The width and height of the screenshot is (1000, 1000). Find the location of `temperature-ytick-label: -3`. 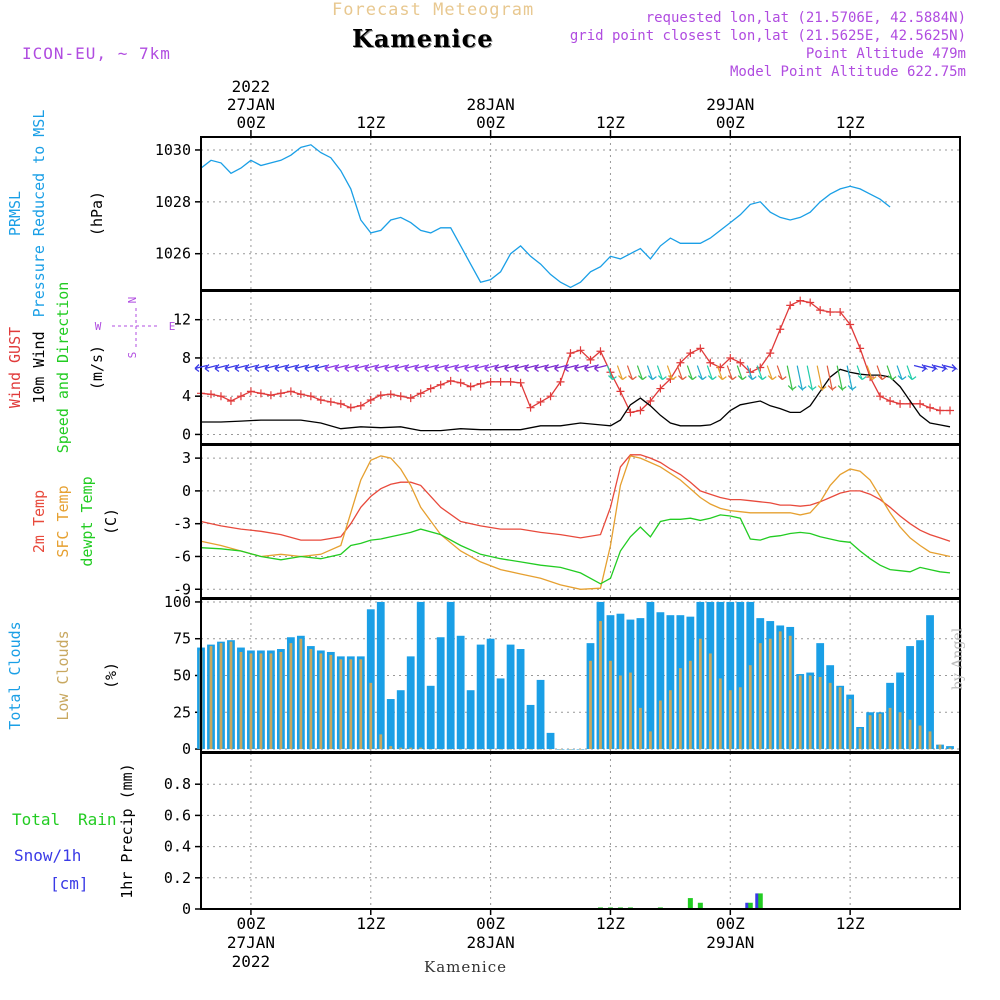

temperature-ytick-label: -3 is located at coordinates (182, 524).